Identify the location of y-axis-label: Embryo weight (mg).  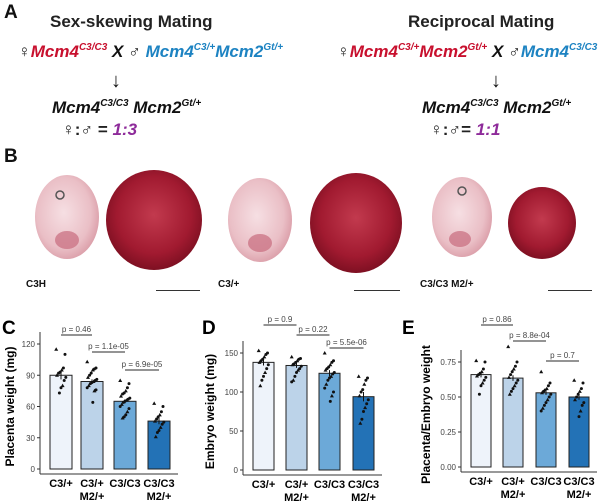
(210, 411).